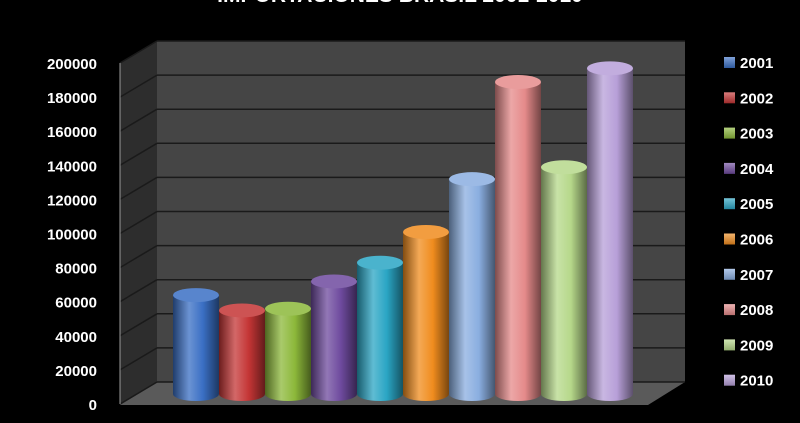  I want to click on y-tick-label: 140000, so click(72, 166).